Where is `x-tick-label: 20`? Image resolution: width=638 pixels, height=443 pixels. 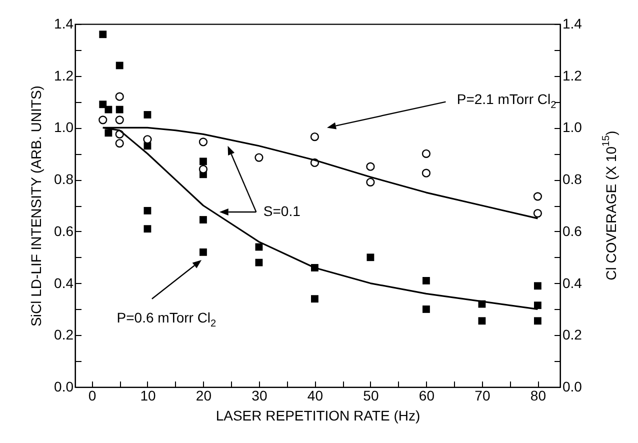
x-tick-label: 20 is located at coordinates (204, 396).